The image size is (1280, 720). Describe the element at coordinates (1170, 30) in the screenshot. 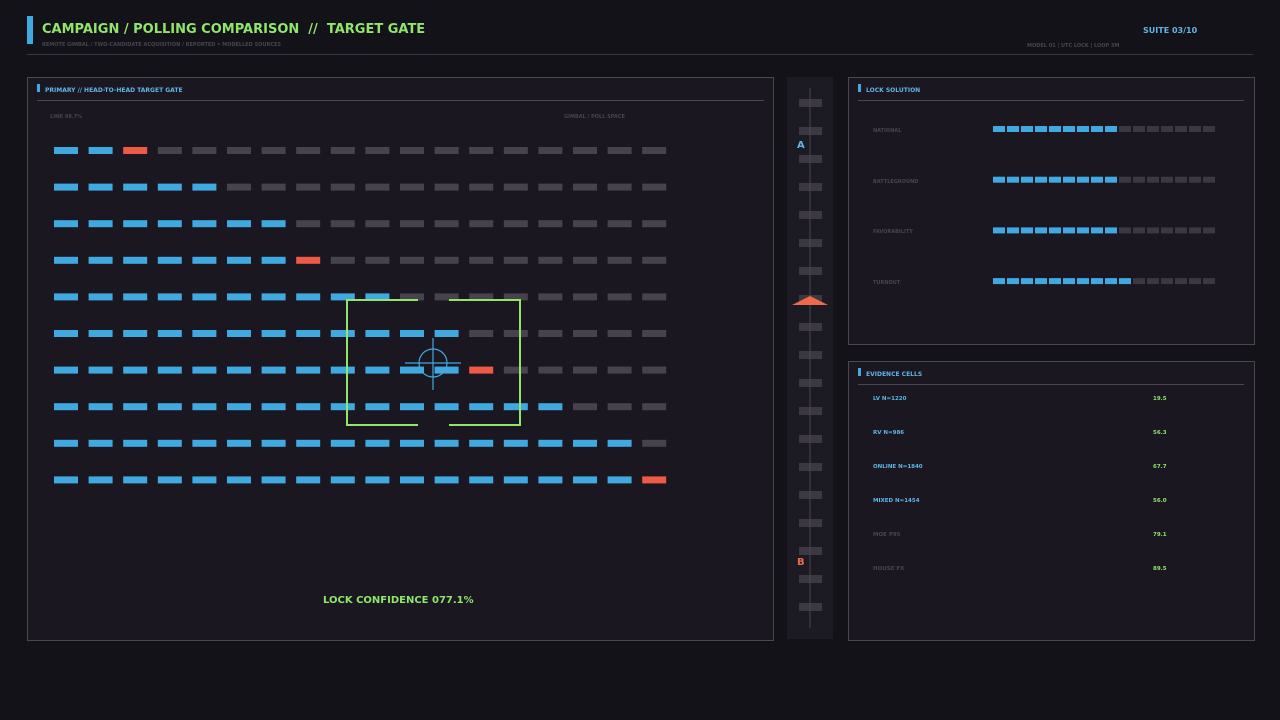

I see `suite: SUITE 03/10` at that location.